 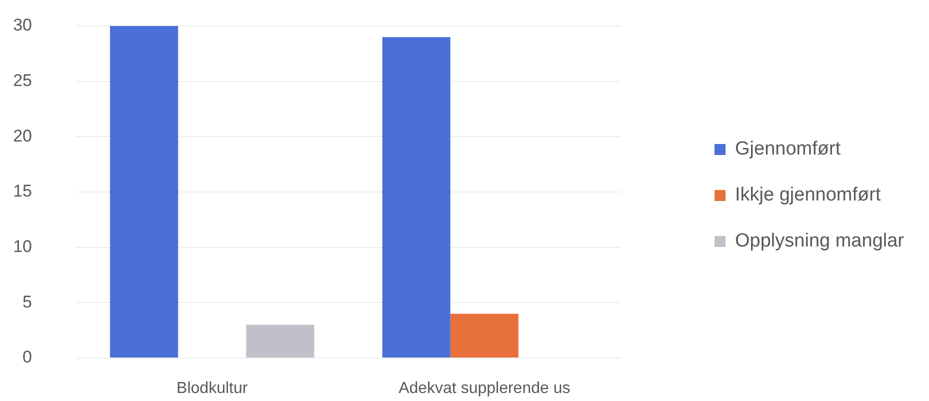 What do you see at coordinates (484, 389) in the screenshot?
I see `x-tick-label: Adekvat supplerende us` at bounding box center [484, 389].